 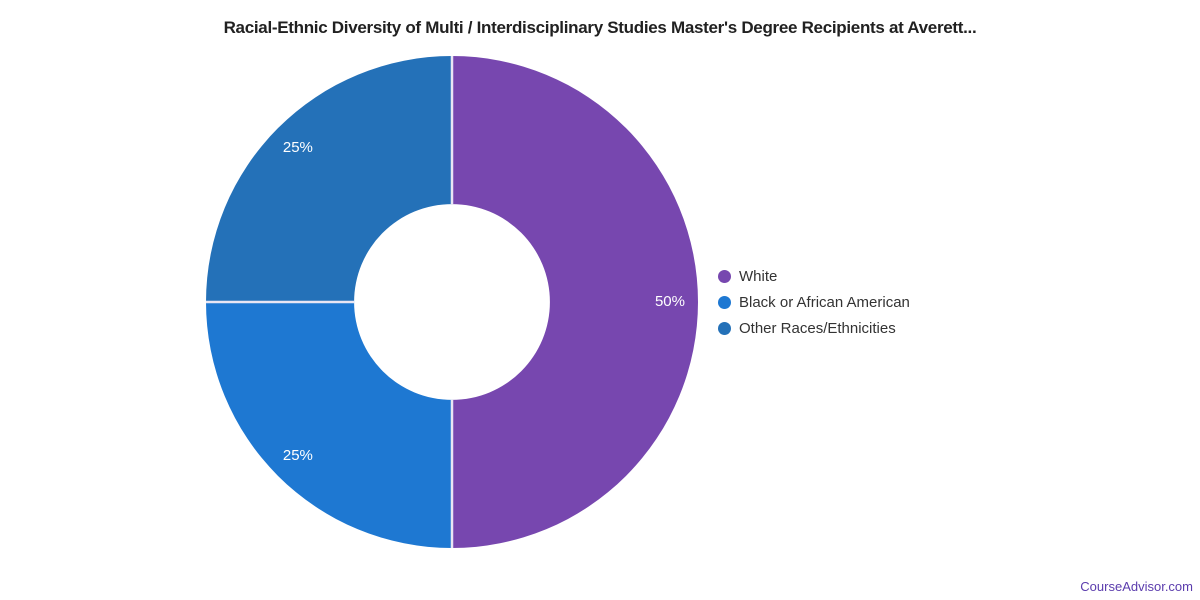 What do you see at coordinates (329, 425) in the screenshot?
I see `pie-slice-black-or-african-american` at bounding box center [329, 425].